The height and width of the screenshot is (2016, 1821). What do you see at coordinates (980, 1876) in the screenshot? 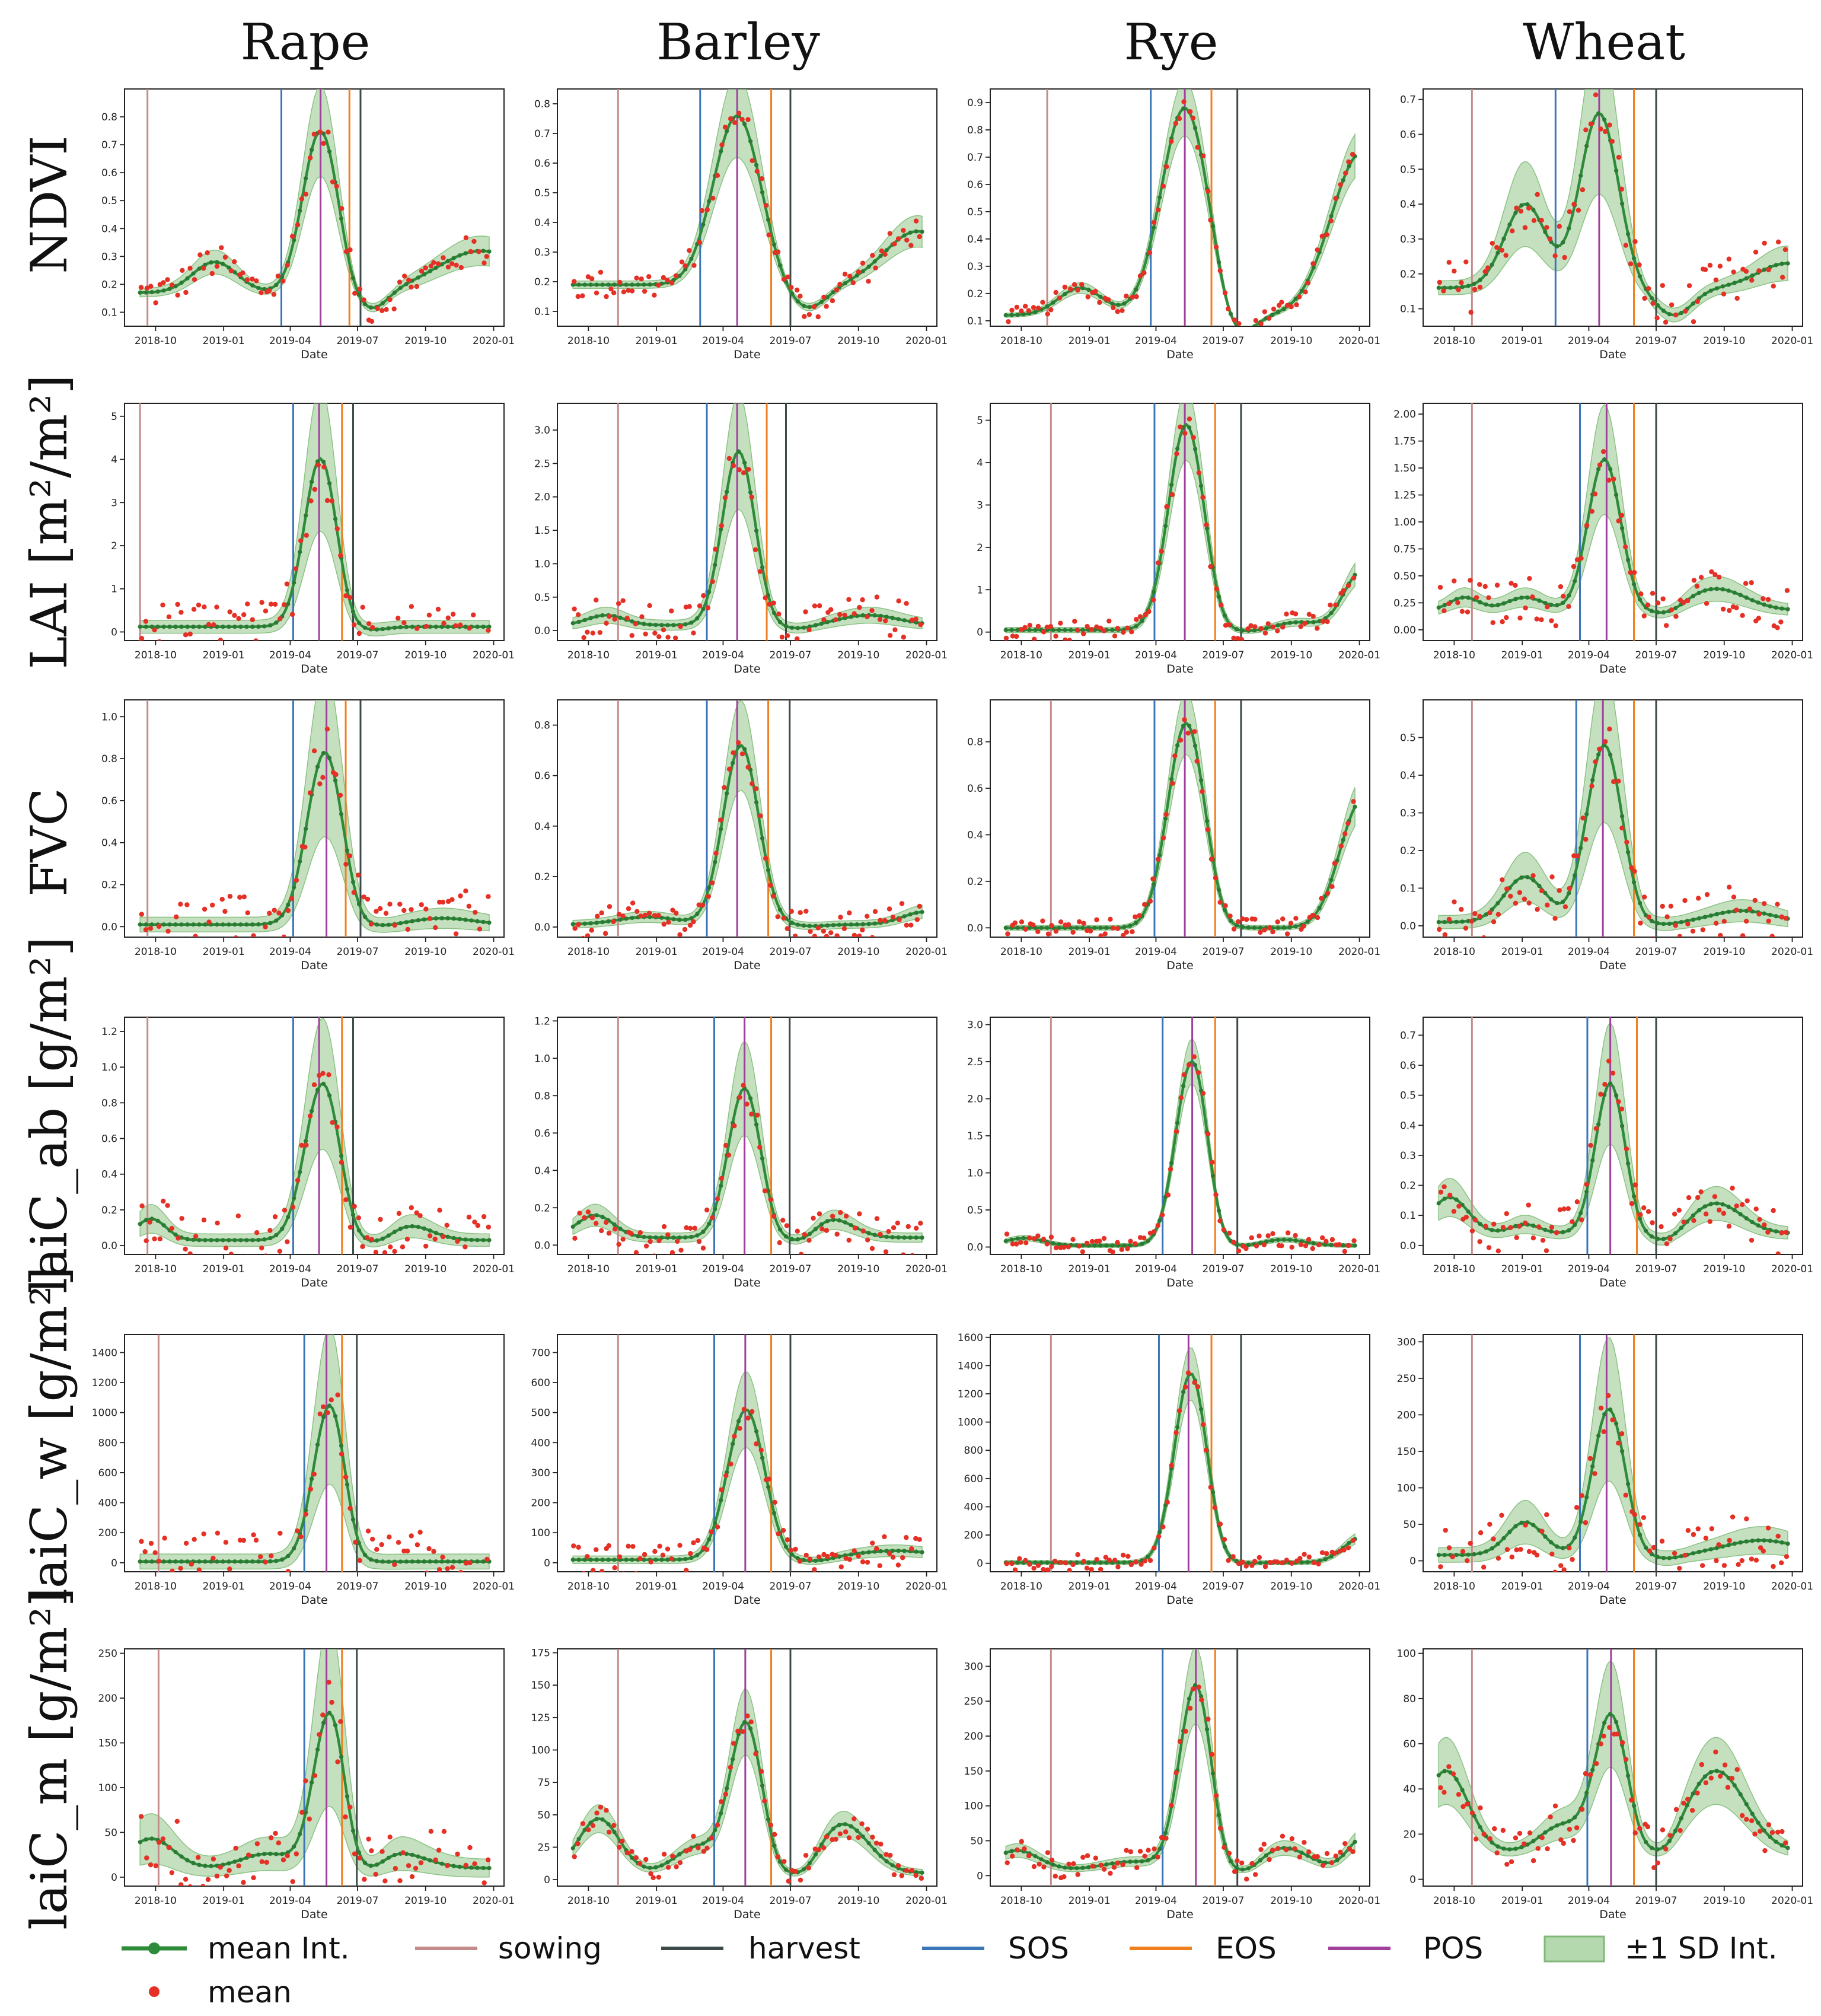
I see `y-tick-label: 0` at bounding box center [980, 1876].